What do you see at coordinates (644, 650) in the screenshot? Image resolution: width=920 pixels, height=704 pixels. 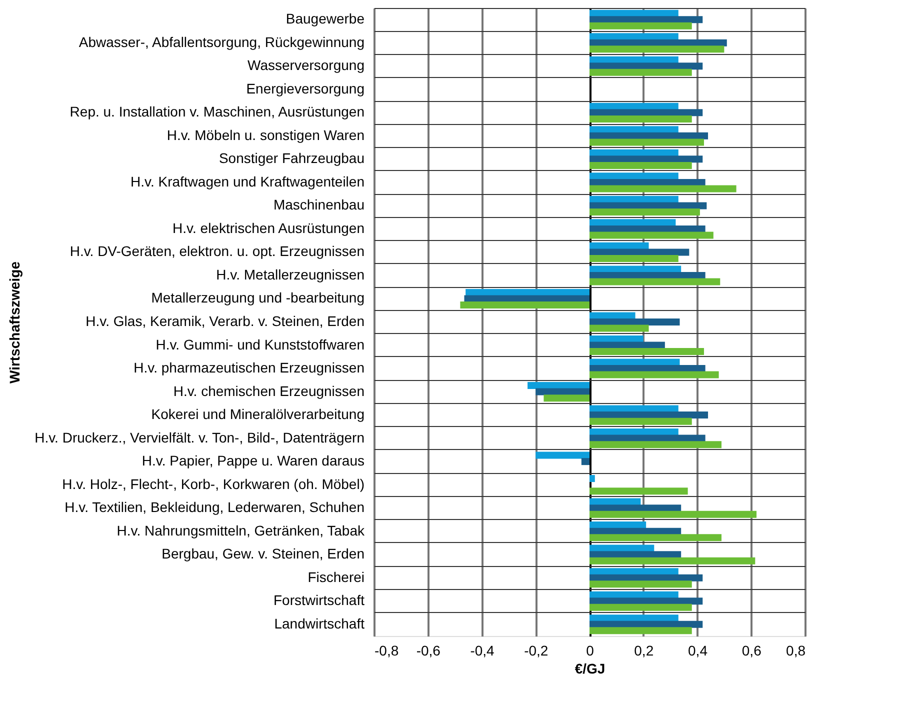 I see `x-tick-label: 0,2` at bounding box center [644, 650].